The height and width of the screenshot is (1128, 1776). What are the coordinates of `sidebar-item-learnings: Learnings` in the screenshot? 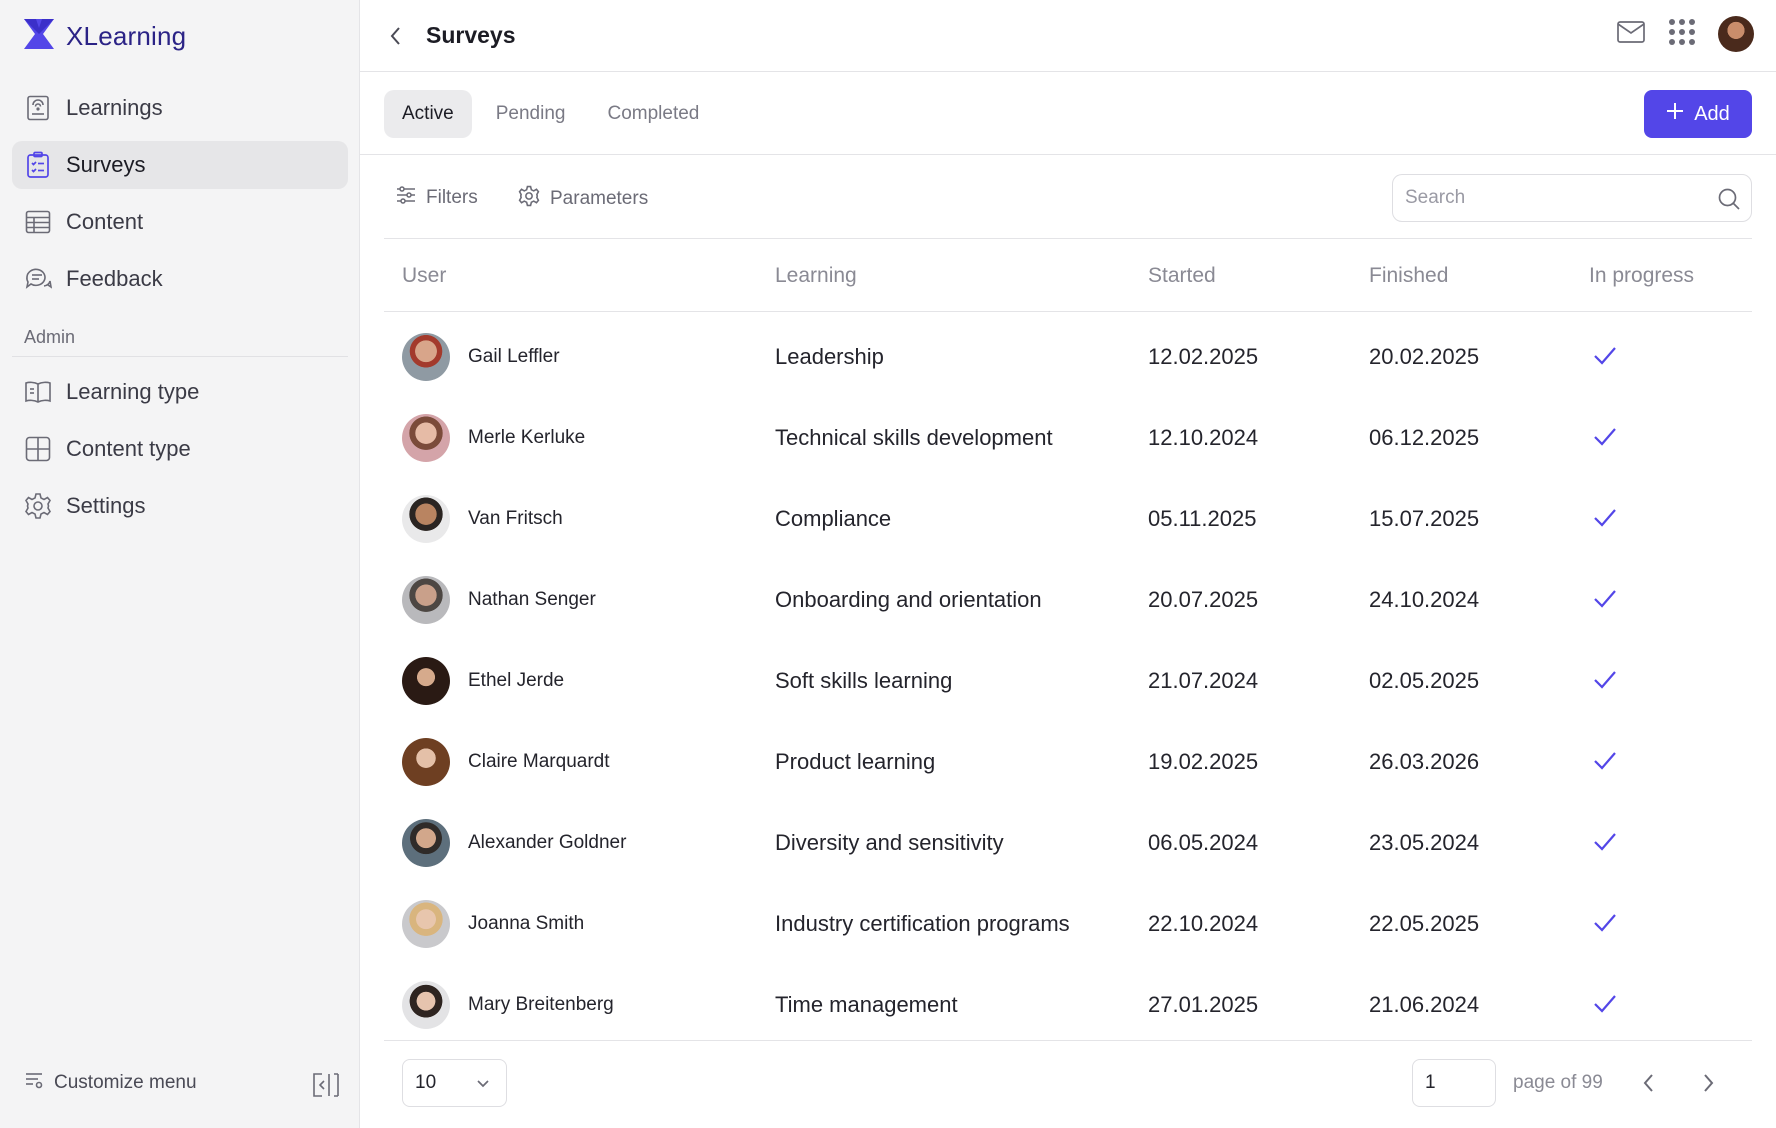 It's located at (180, 108).